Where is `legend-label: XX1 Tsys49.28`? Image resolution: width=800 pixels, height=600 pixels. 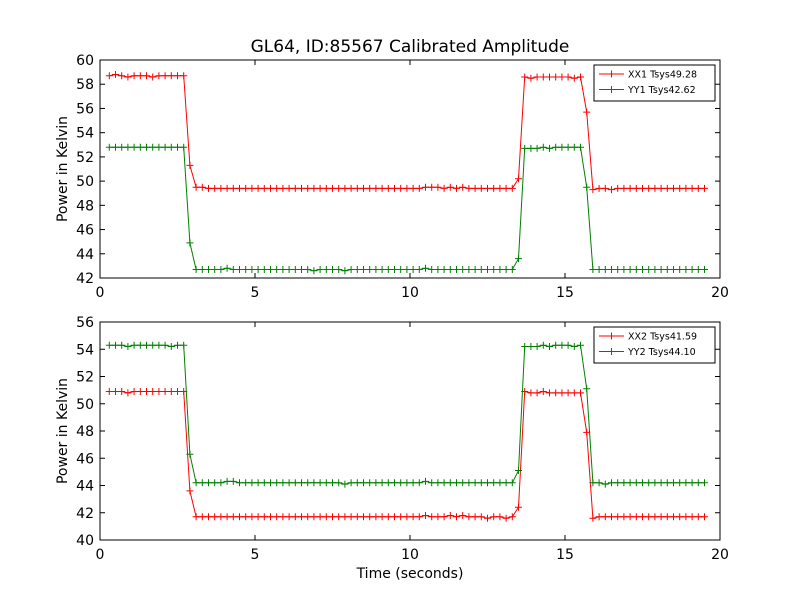
legend-label: XX1 Tsys49.28 is located at coordinates (662, 75).